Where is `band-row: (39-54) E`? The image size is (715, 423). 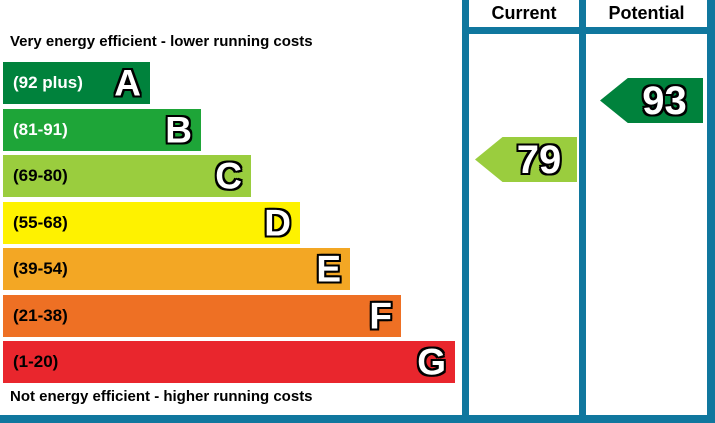
band-row: (39-54) E is located at coordinates (176, 269).